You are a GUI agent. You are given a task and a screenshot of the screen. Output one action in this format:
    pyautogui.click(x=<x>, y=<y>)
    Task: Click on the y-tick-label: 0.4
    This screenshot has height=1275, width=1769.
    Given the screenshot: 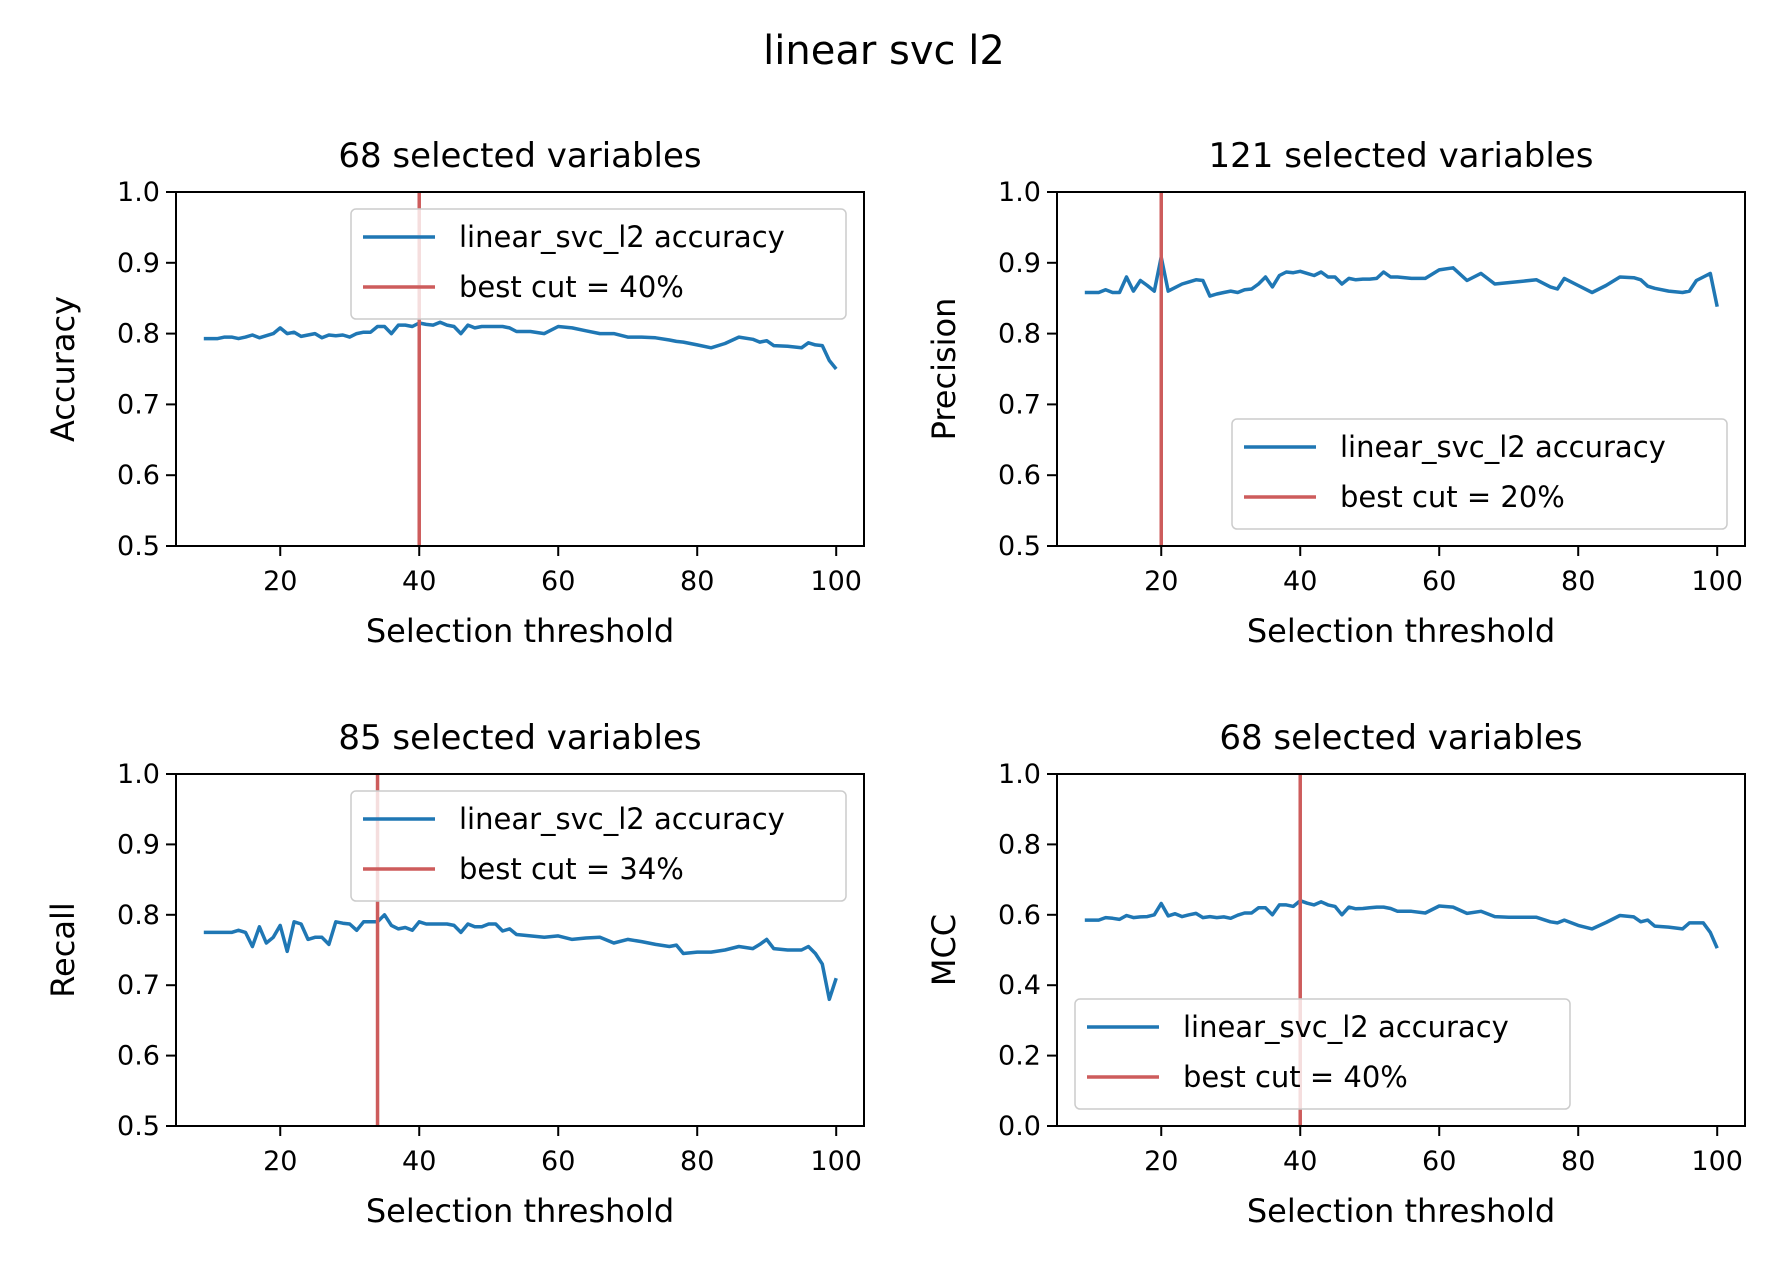 What is the action you would take?
    pyautogui.click(x=1019, y=985)
    